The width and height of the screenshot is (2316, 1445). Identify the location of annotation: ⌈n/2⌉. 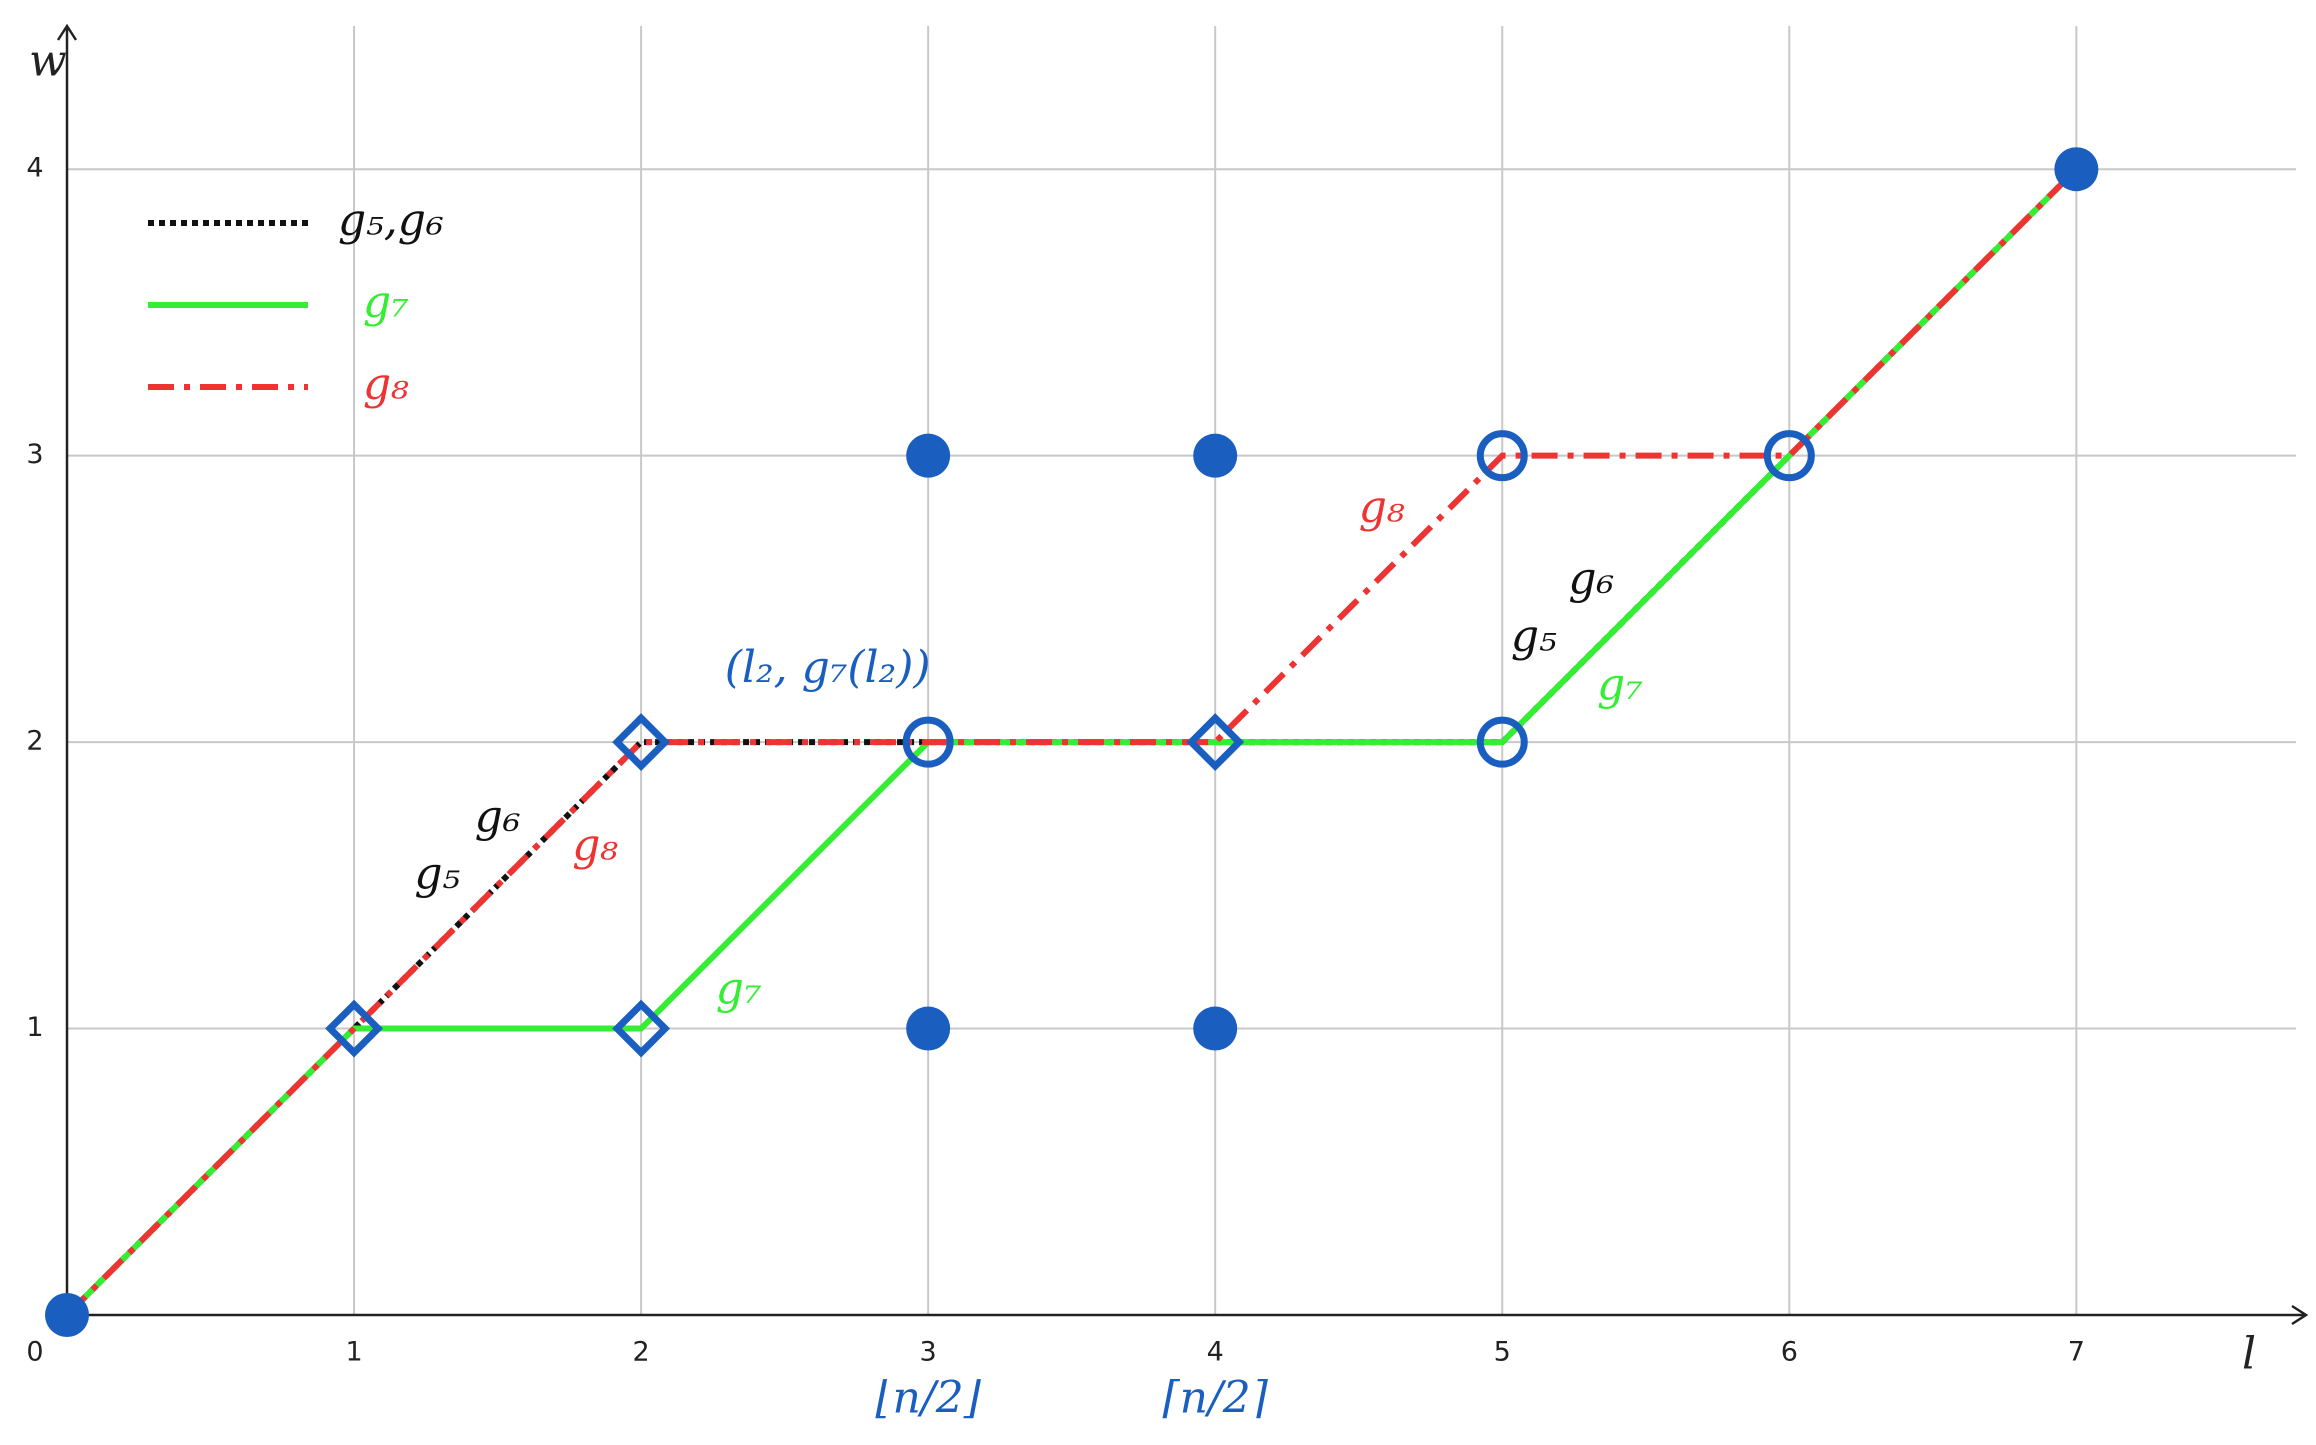
(1215, 1397).